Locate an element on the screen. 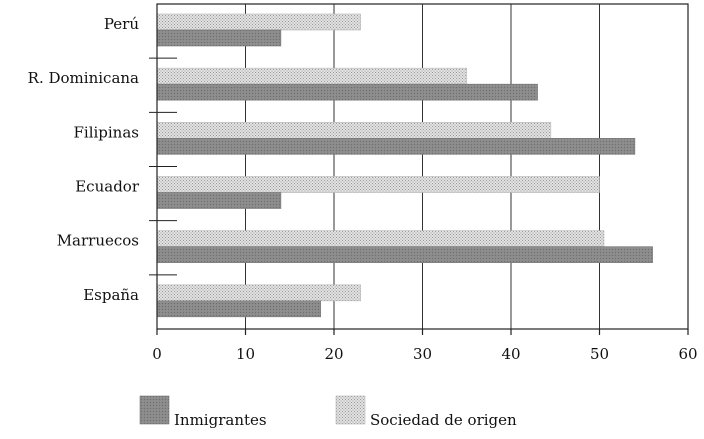 The height and width of the screenshot is (439, 704). category-label: España is located at coordinates (111, 295).